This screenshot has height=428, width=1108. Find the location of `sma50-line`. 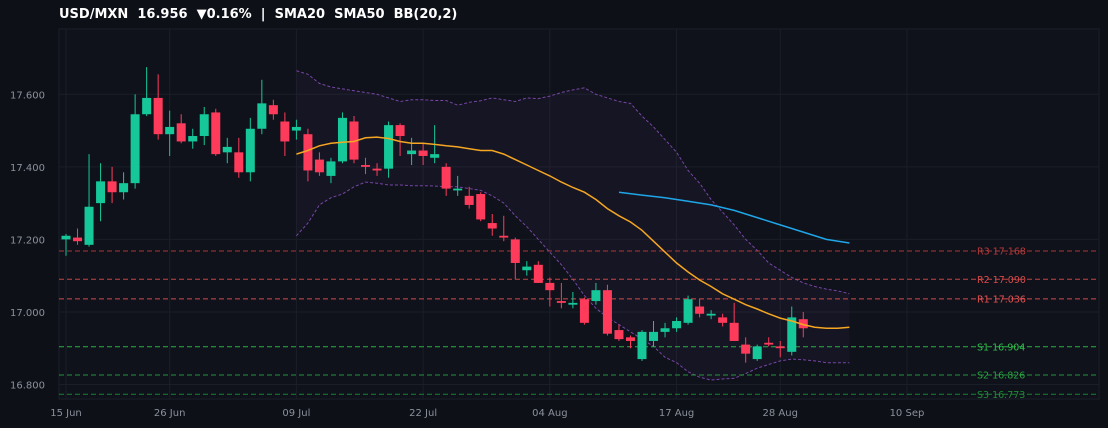

sma50-line is located at coordinates (734, 217).